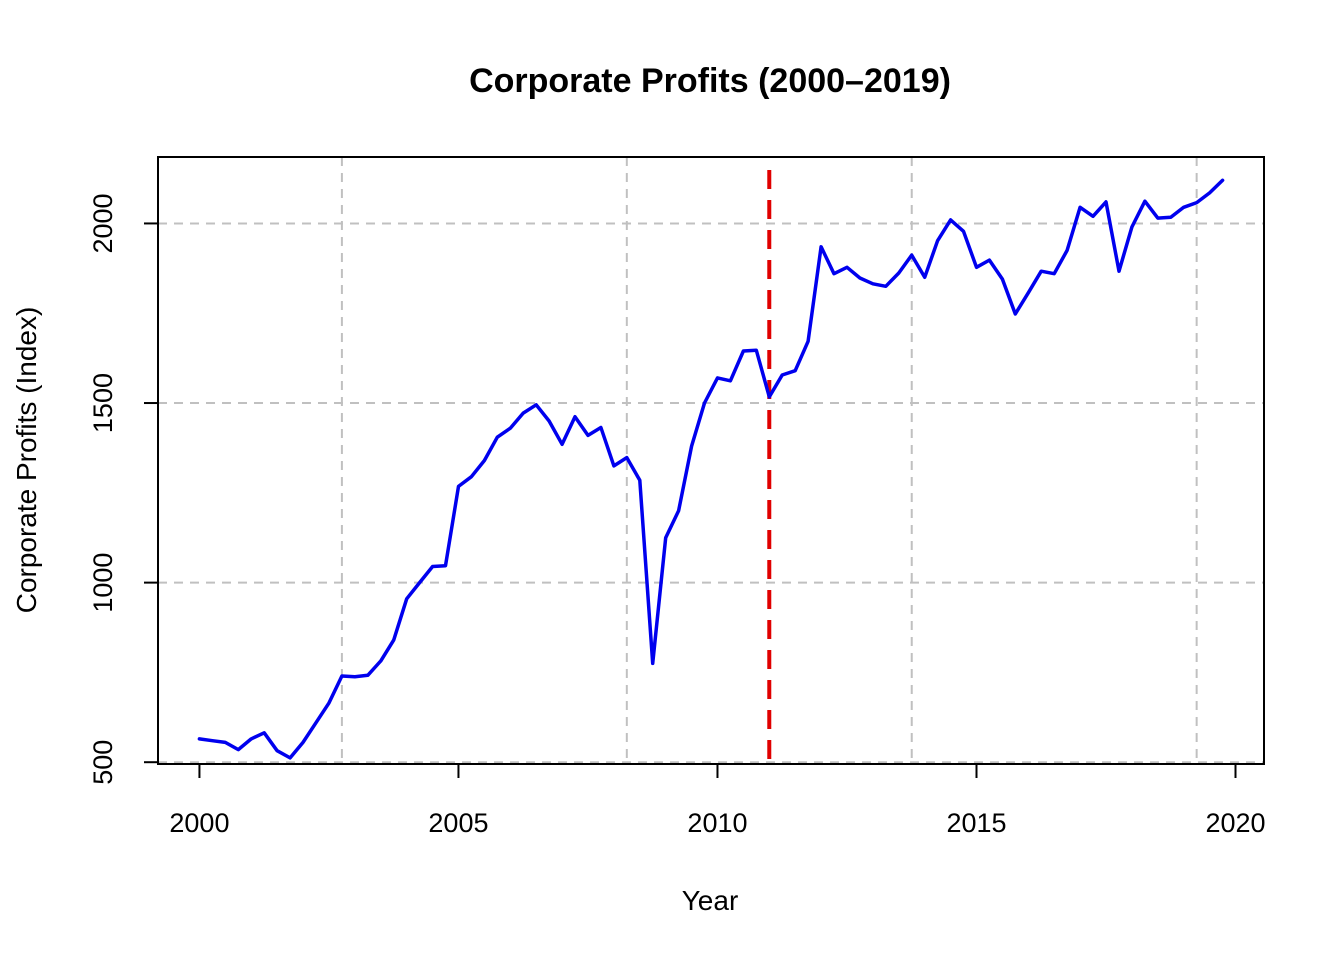 This screenshot has width=1344, height=960. What do you see at coordinates (458, 823) in the screenshot?
I see `x-tick-label: 2005` at bounding box center [458, 823].